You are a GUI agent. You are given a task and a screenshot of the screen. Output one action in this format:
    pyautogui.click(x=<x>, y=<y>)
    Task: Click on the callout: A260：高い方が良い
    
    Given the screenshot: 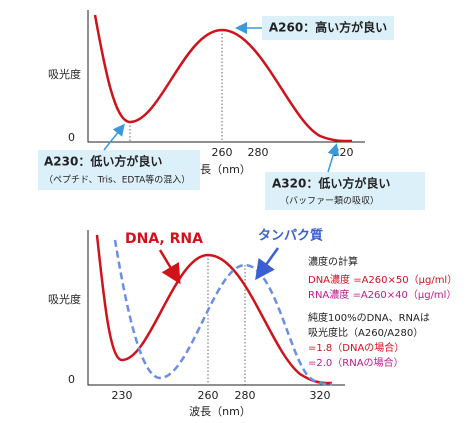 What is the action you would take?
    pyautogui.click(x=328, y=27)
    